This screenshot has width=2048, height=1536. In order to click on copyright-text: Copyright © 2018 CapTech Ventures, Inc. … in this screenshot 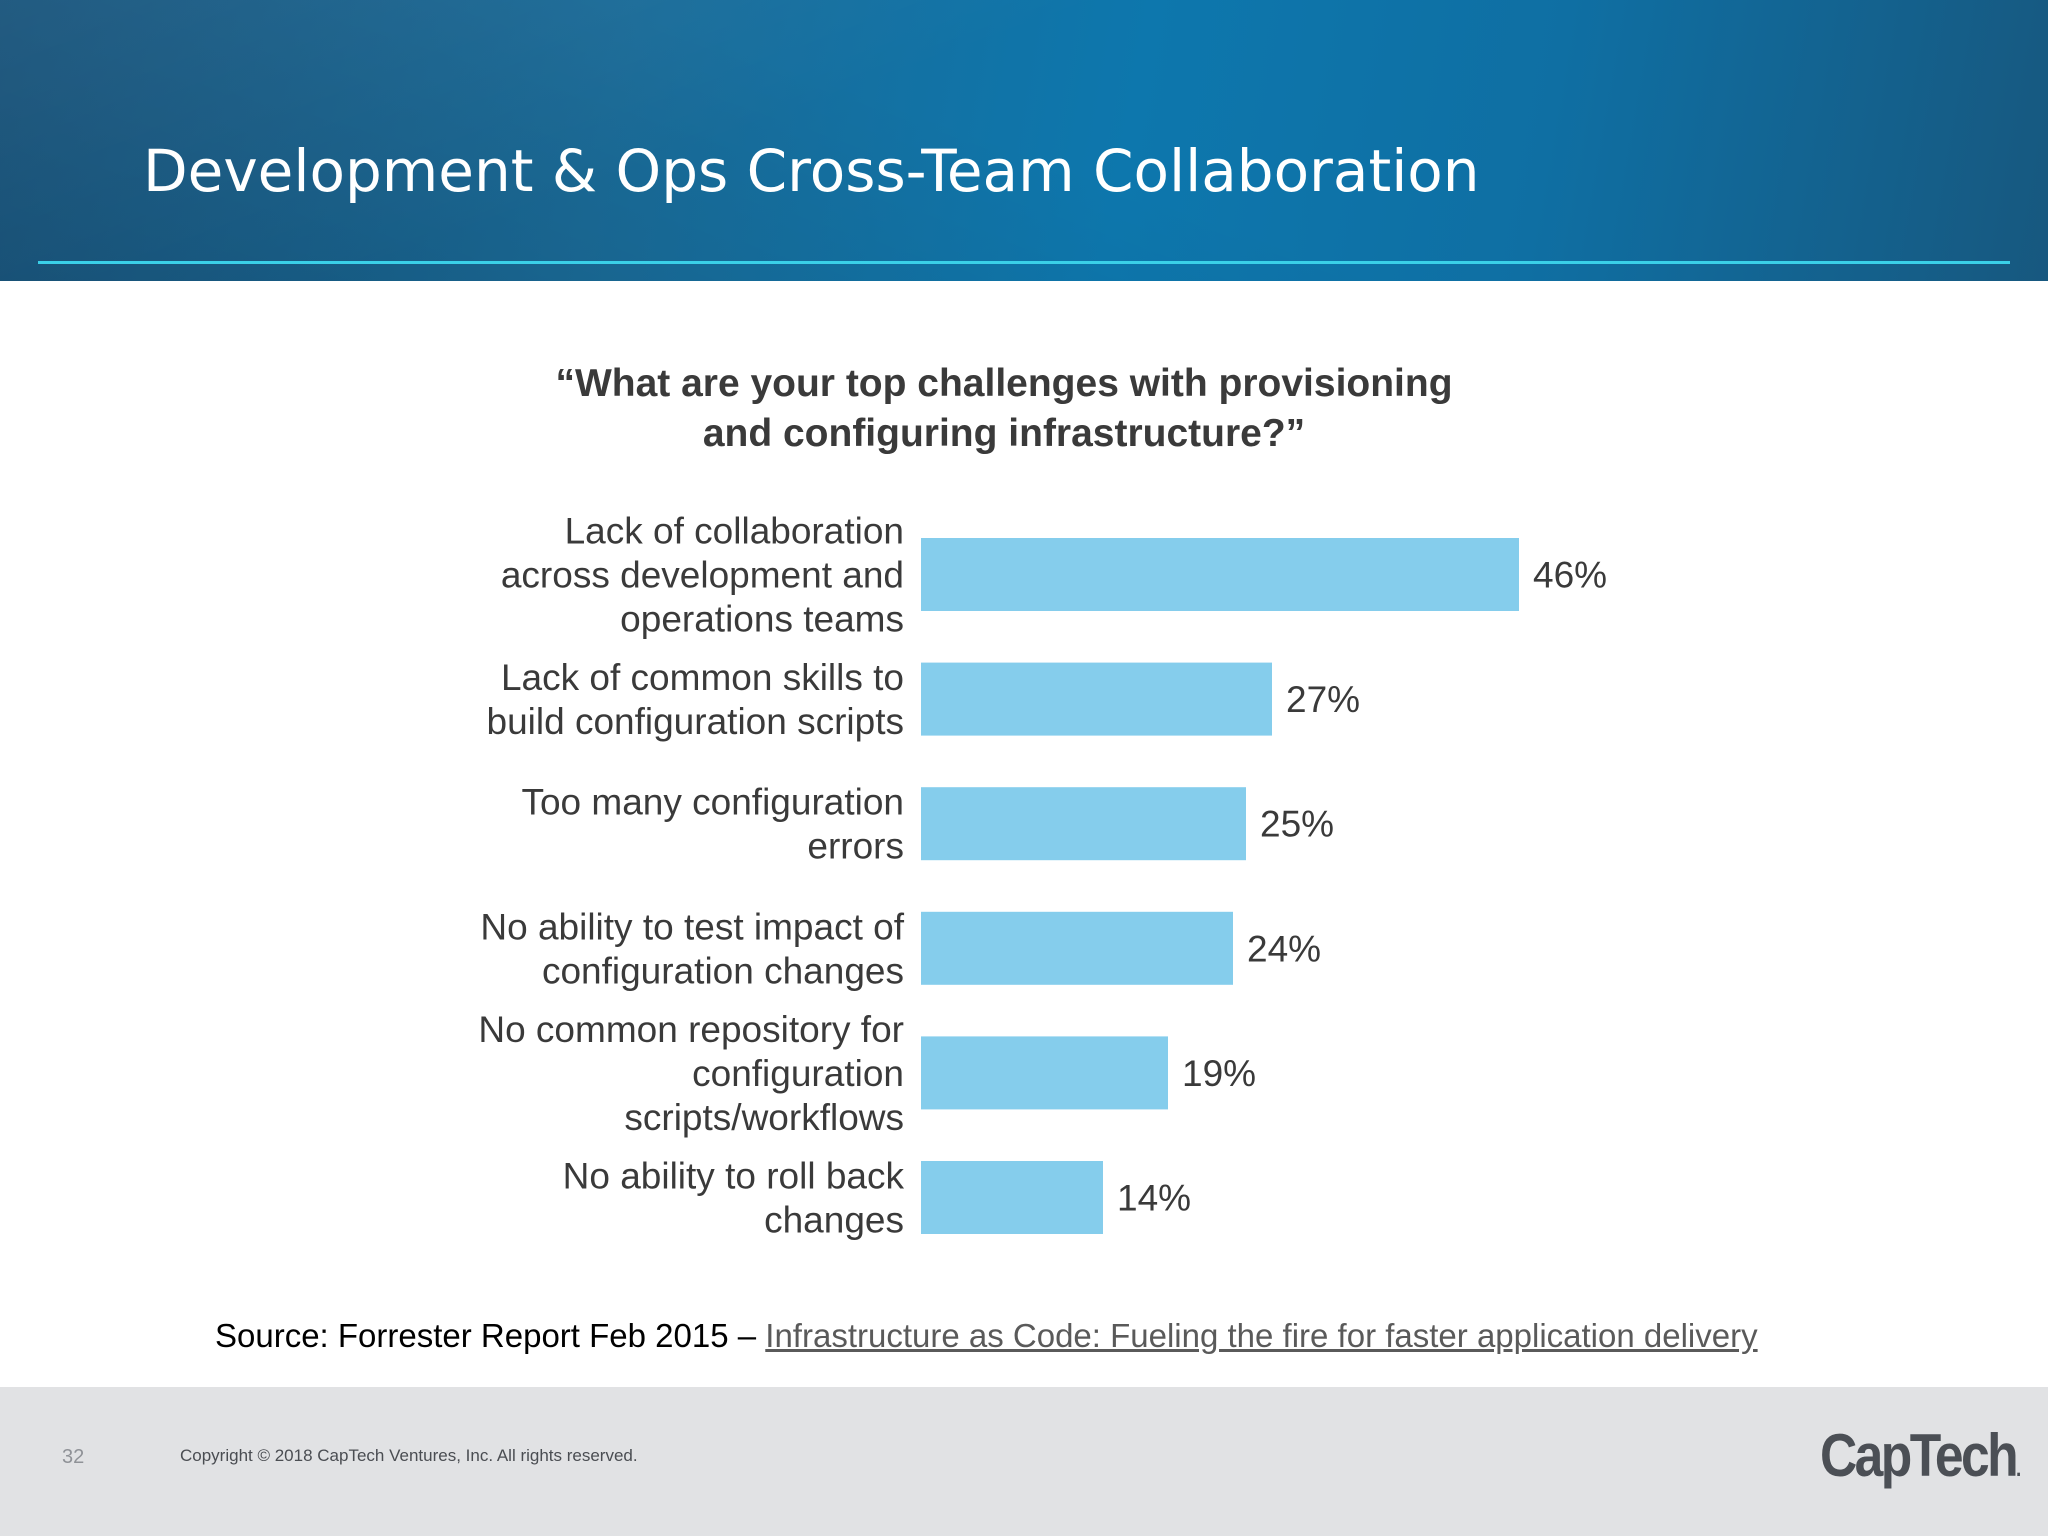, I will do `click(409, 1455)`.